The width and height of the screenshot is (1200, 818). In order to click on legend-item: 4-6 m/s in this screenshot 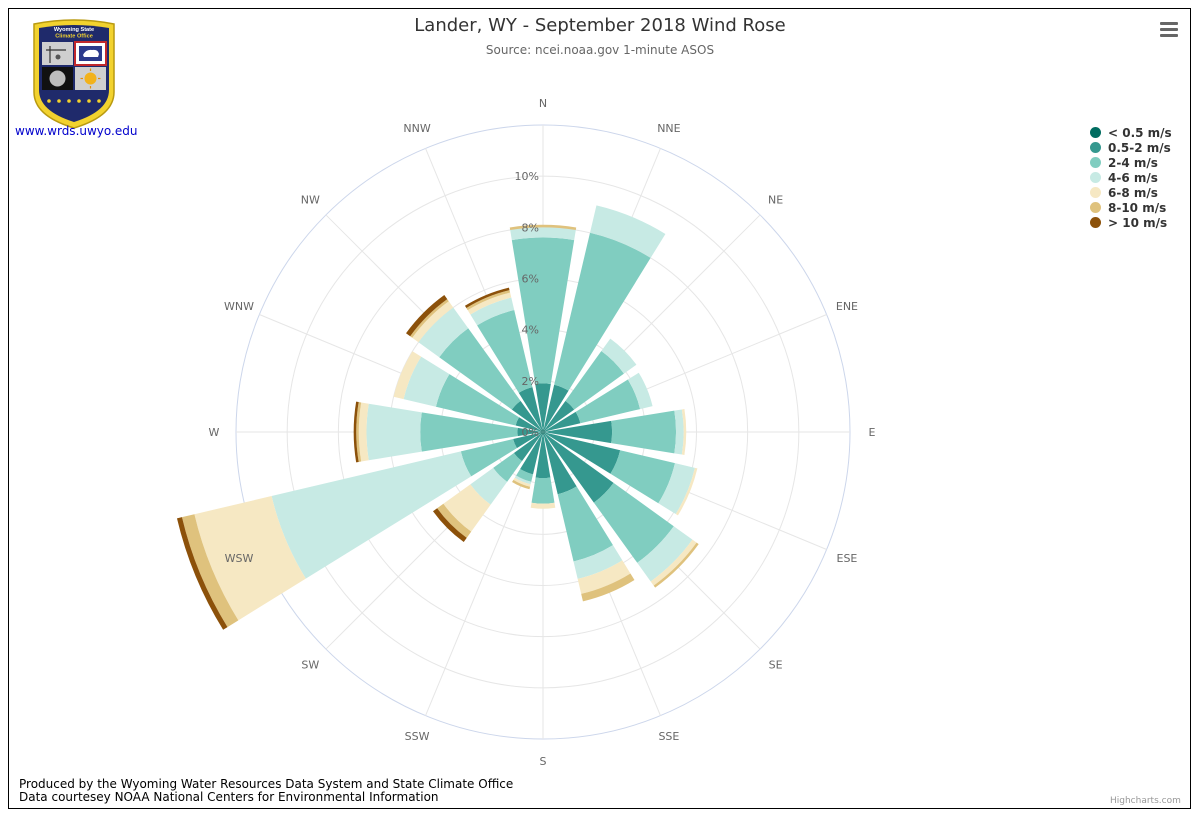, I will do `click(1131, 177)`.